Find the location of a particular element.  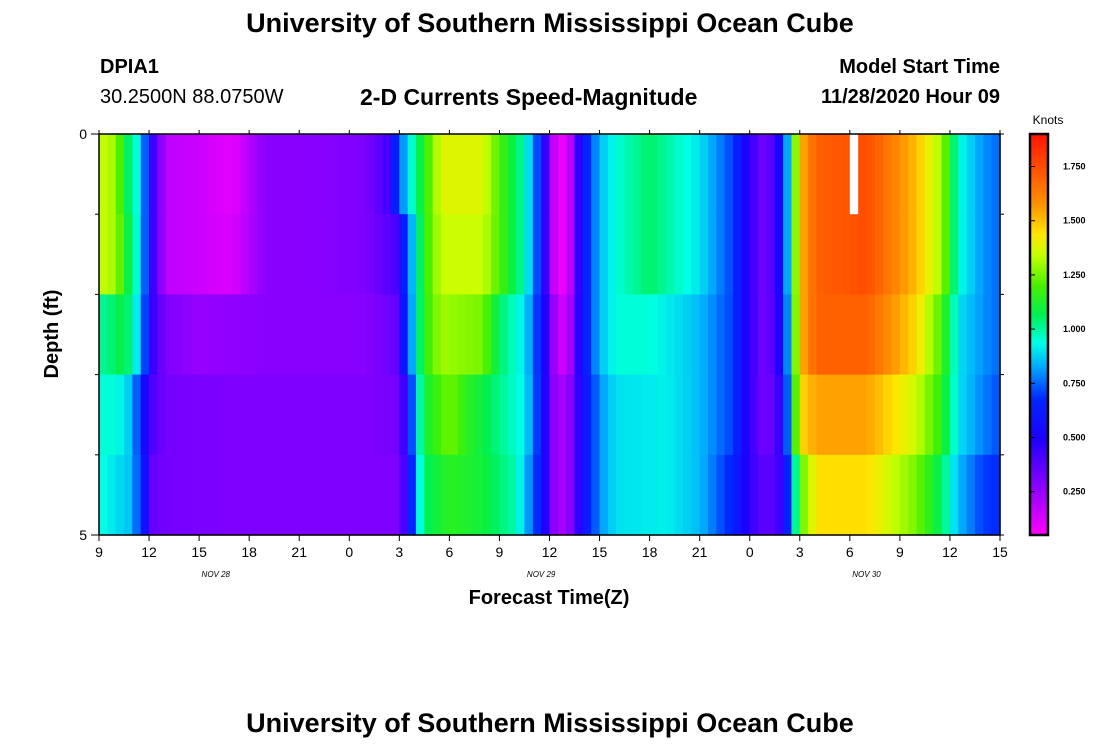

x-tick-label: 12 is located at coordinates (950, 552).